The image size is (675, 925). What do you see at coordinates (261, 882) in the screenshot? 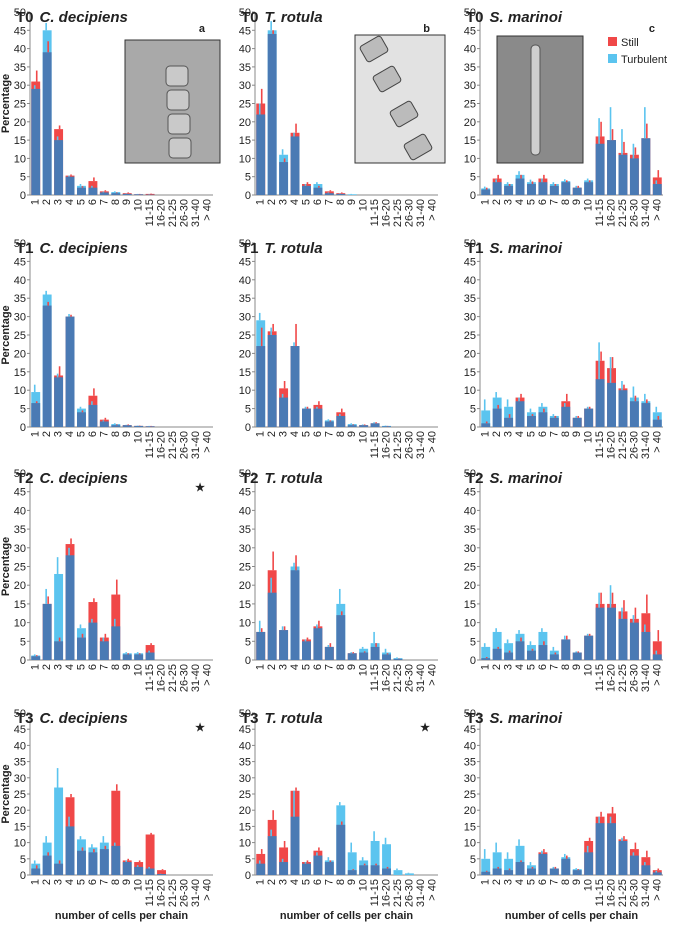
I see `x-tick-label: 1` at bounding box center [261, 882].